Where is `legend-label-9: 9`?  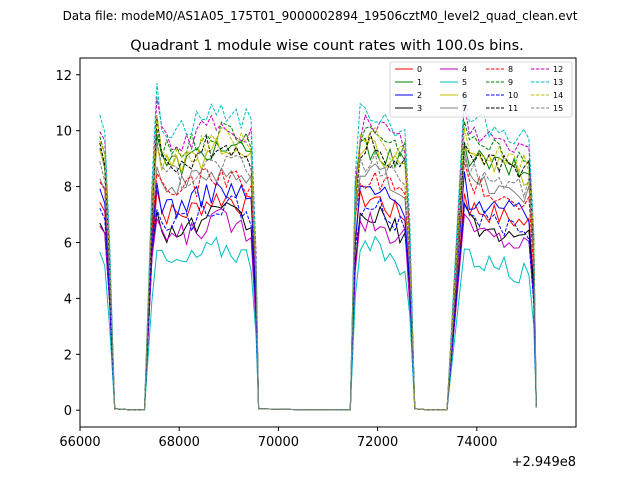 legend-label-9: 9 is located at coordinates (510, 82).